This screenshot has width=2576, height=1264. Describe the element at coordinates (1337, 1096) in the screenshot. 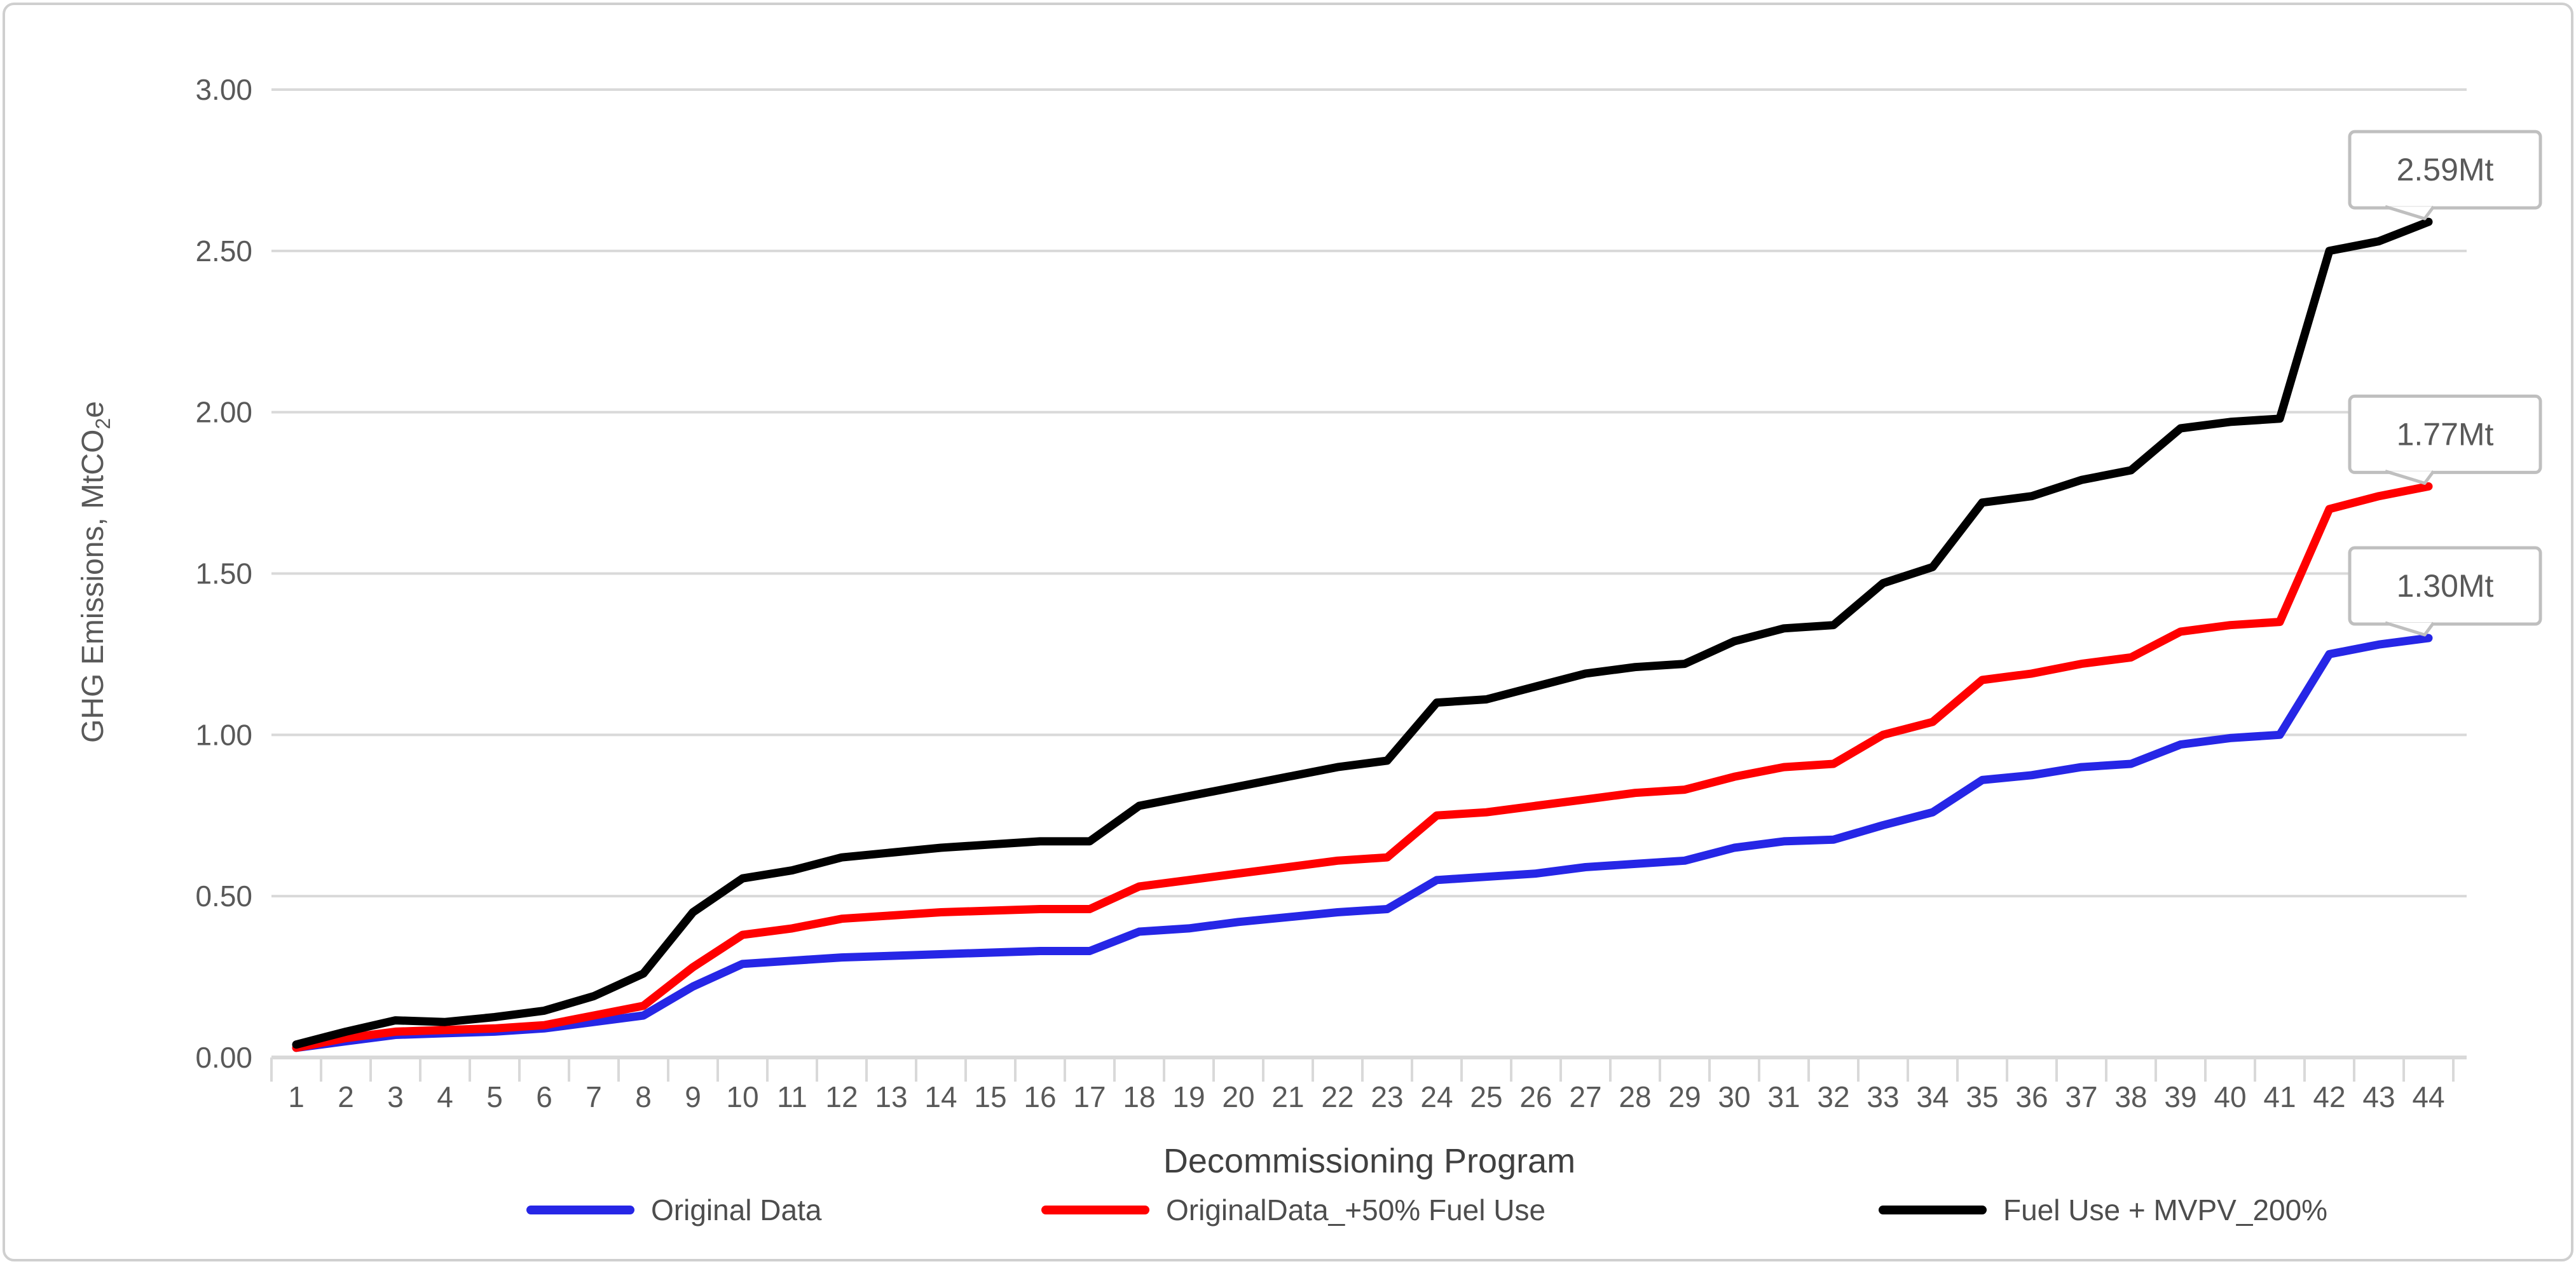

I see `x-tick-label: 22` at that location.